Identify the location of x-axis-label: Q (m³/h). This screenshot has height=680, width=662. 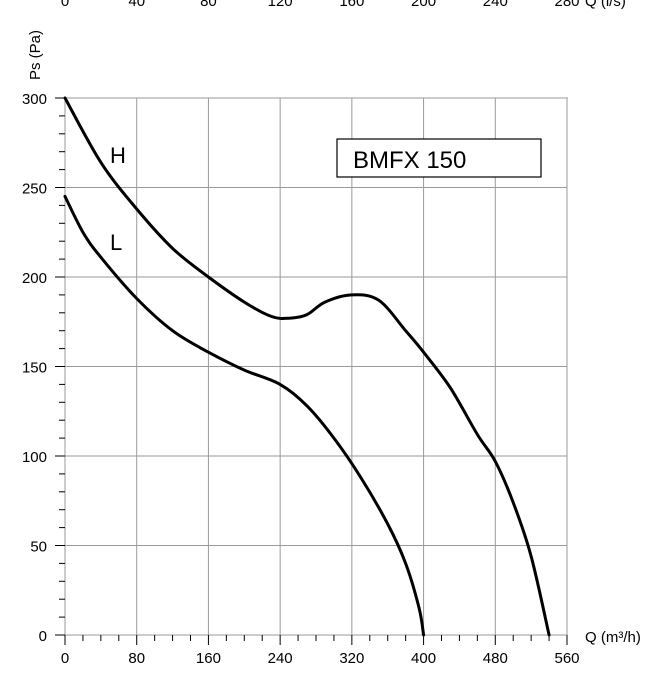
(613, 637).